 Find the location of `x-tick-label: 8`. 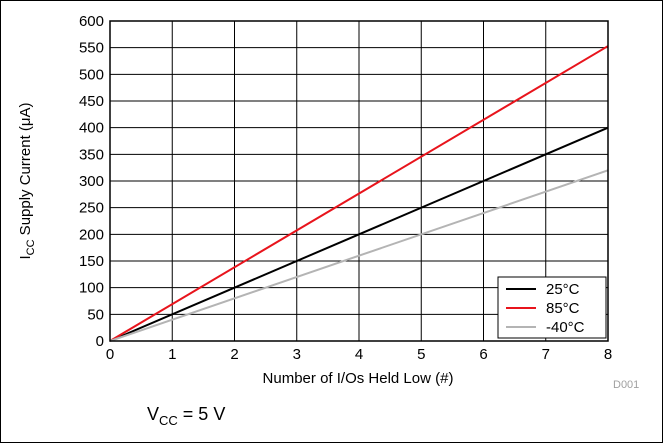

x-tick-label: 8 is located at coordinates (608, 354).